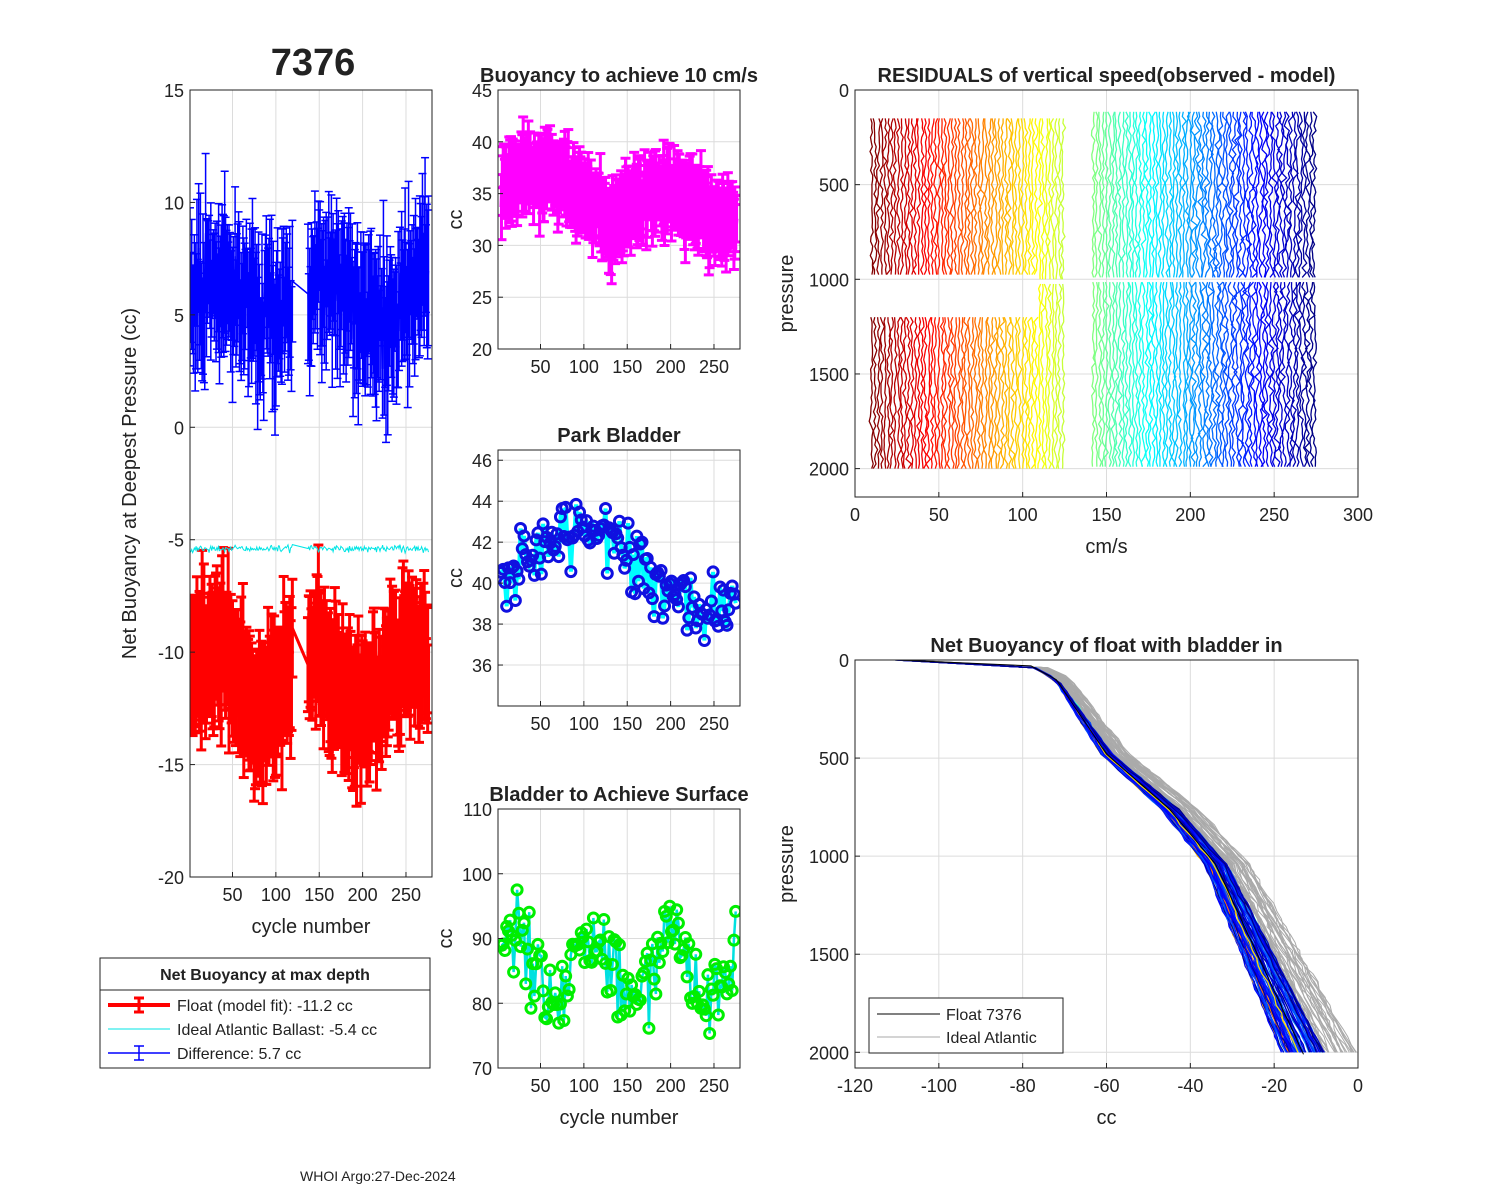 The width and height of the screenshot is (1500, 1200). I want to click on tick-label-y: -15, so click(171, 766).